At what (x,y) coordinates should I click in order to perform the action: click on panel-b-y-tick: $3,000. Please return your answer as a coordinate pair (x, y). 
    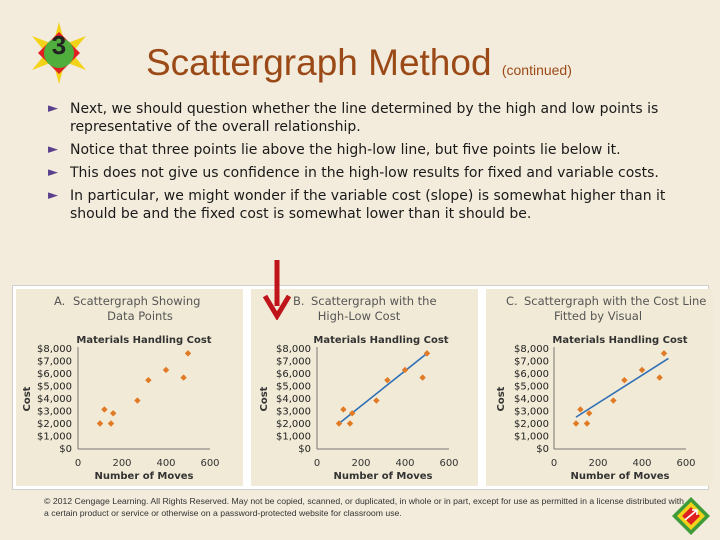
    Looking at the image, I should click on (293, 412).